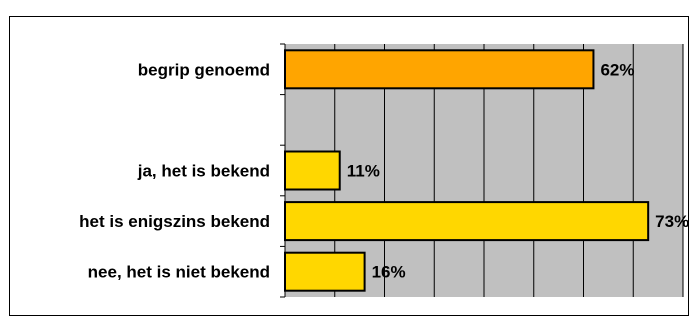 This screenshot has height=334, width=698. I want to click on data-label: 62%, so click(617, 69).